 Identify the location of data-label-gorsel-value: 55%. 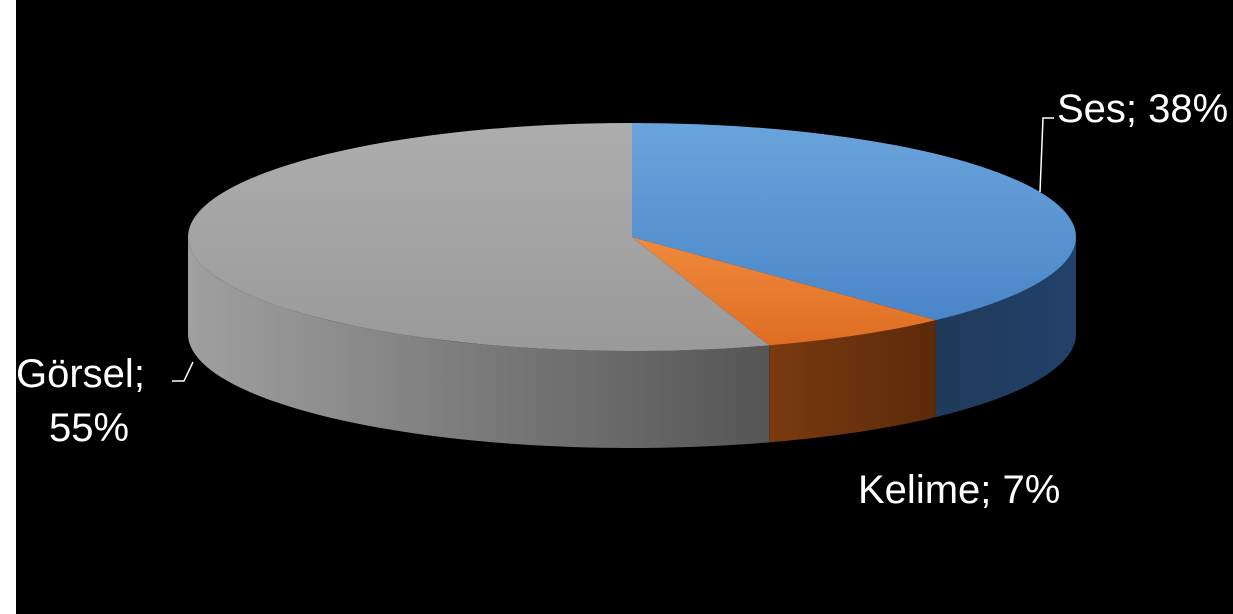
(89, 428).